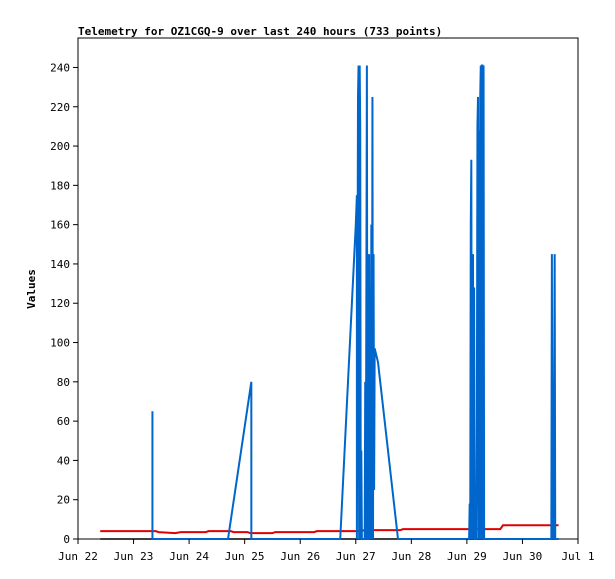  What do you see at coordinates (356, 556) in the screenshot?
I see `x-tick-label: Jun 27` at bounding box center [356, 556].